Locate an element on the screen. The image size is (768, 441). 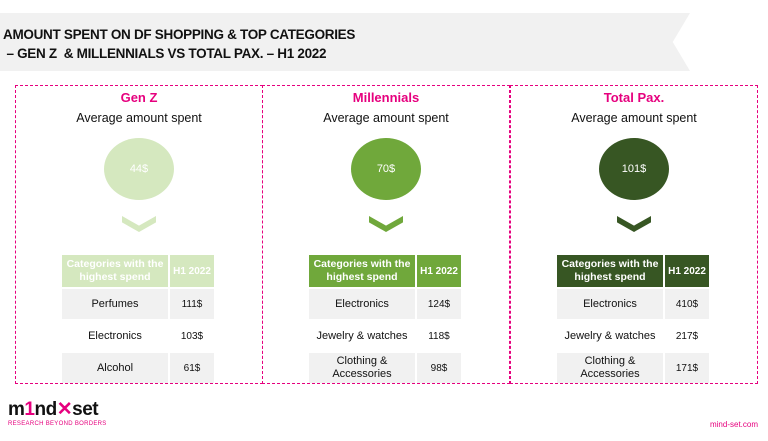
title-banner is located at coordinates (345, 42).